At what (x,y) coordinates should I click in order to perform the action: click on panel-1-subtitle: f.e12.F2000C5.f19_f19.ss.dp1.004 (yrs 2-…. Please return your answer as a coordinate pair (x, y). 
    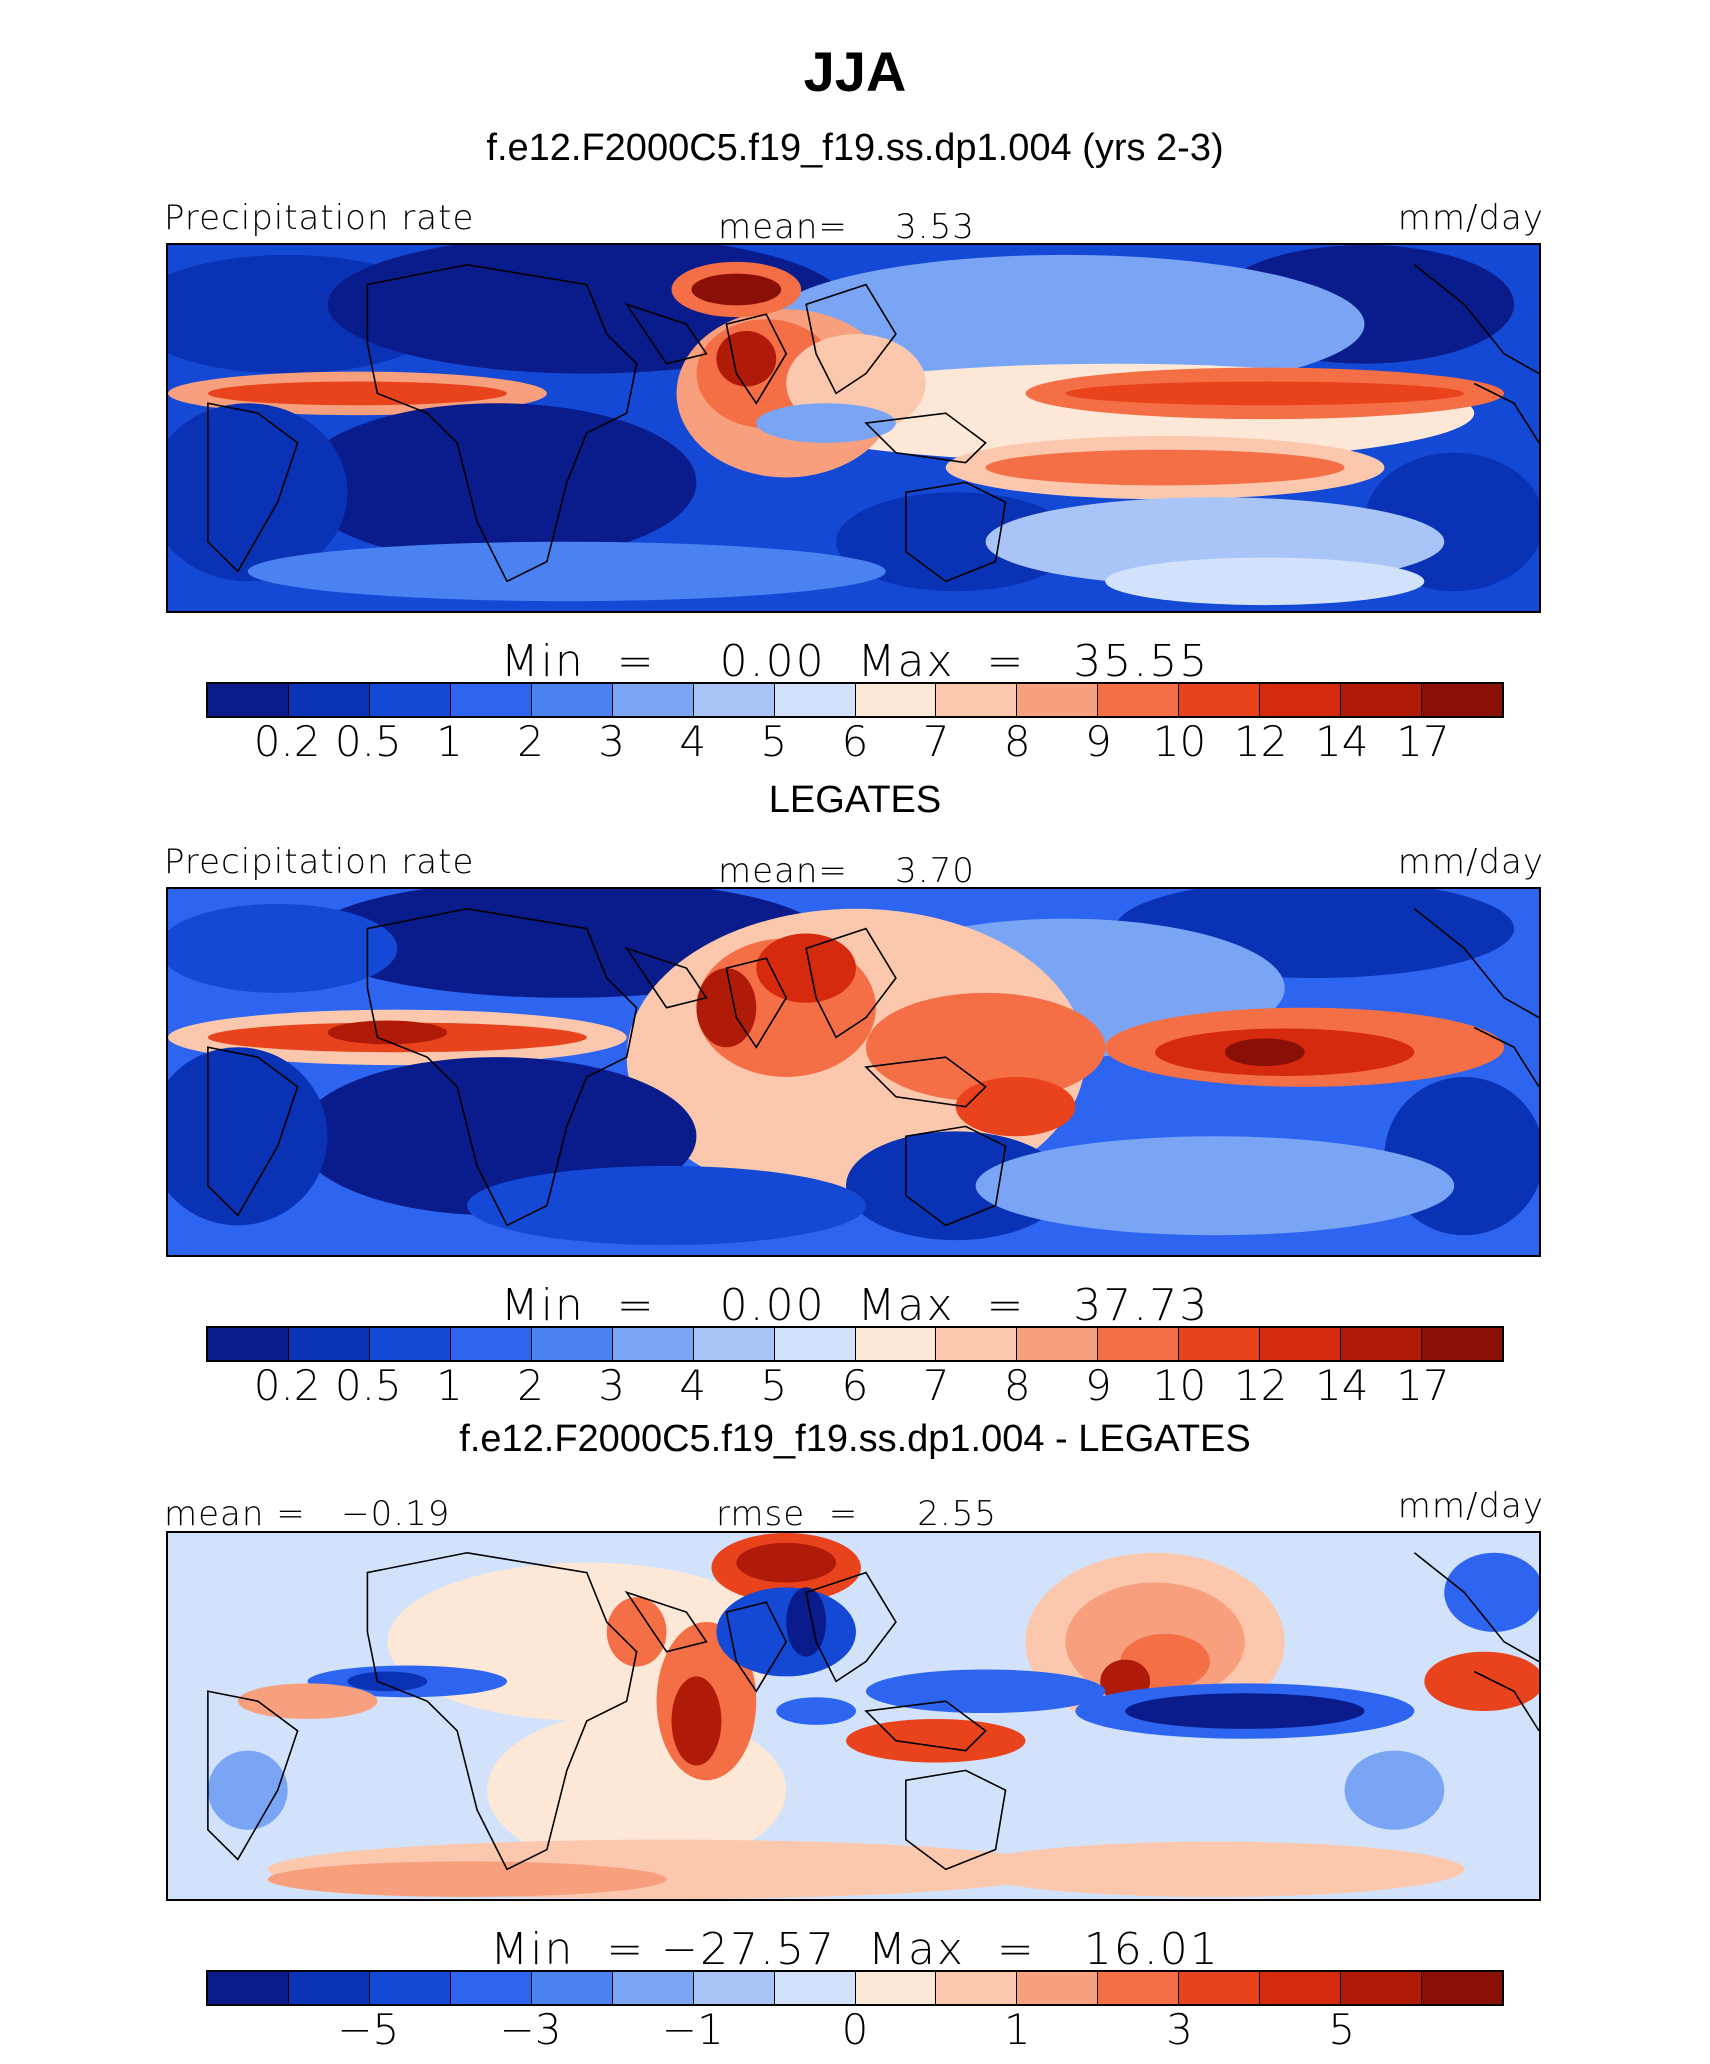
    Looking at the image, I should click on (855, 148).